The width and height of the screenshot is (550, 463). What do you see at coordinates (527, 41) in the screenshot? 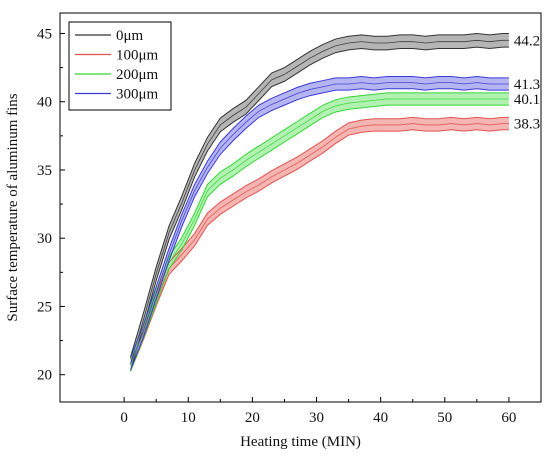
I see `end-value-label-0: 44.2` at bounding box center [527, 41].